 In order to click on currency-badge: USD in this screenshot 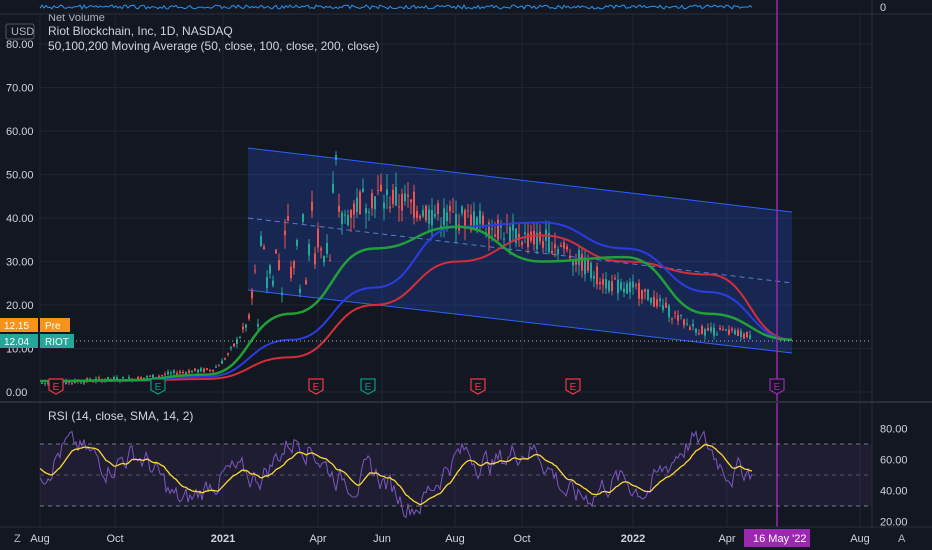, I will do `click(20, 31)`.